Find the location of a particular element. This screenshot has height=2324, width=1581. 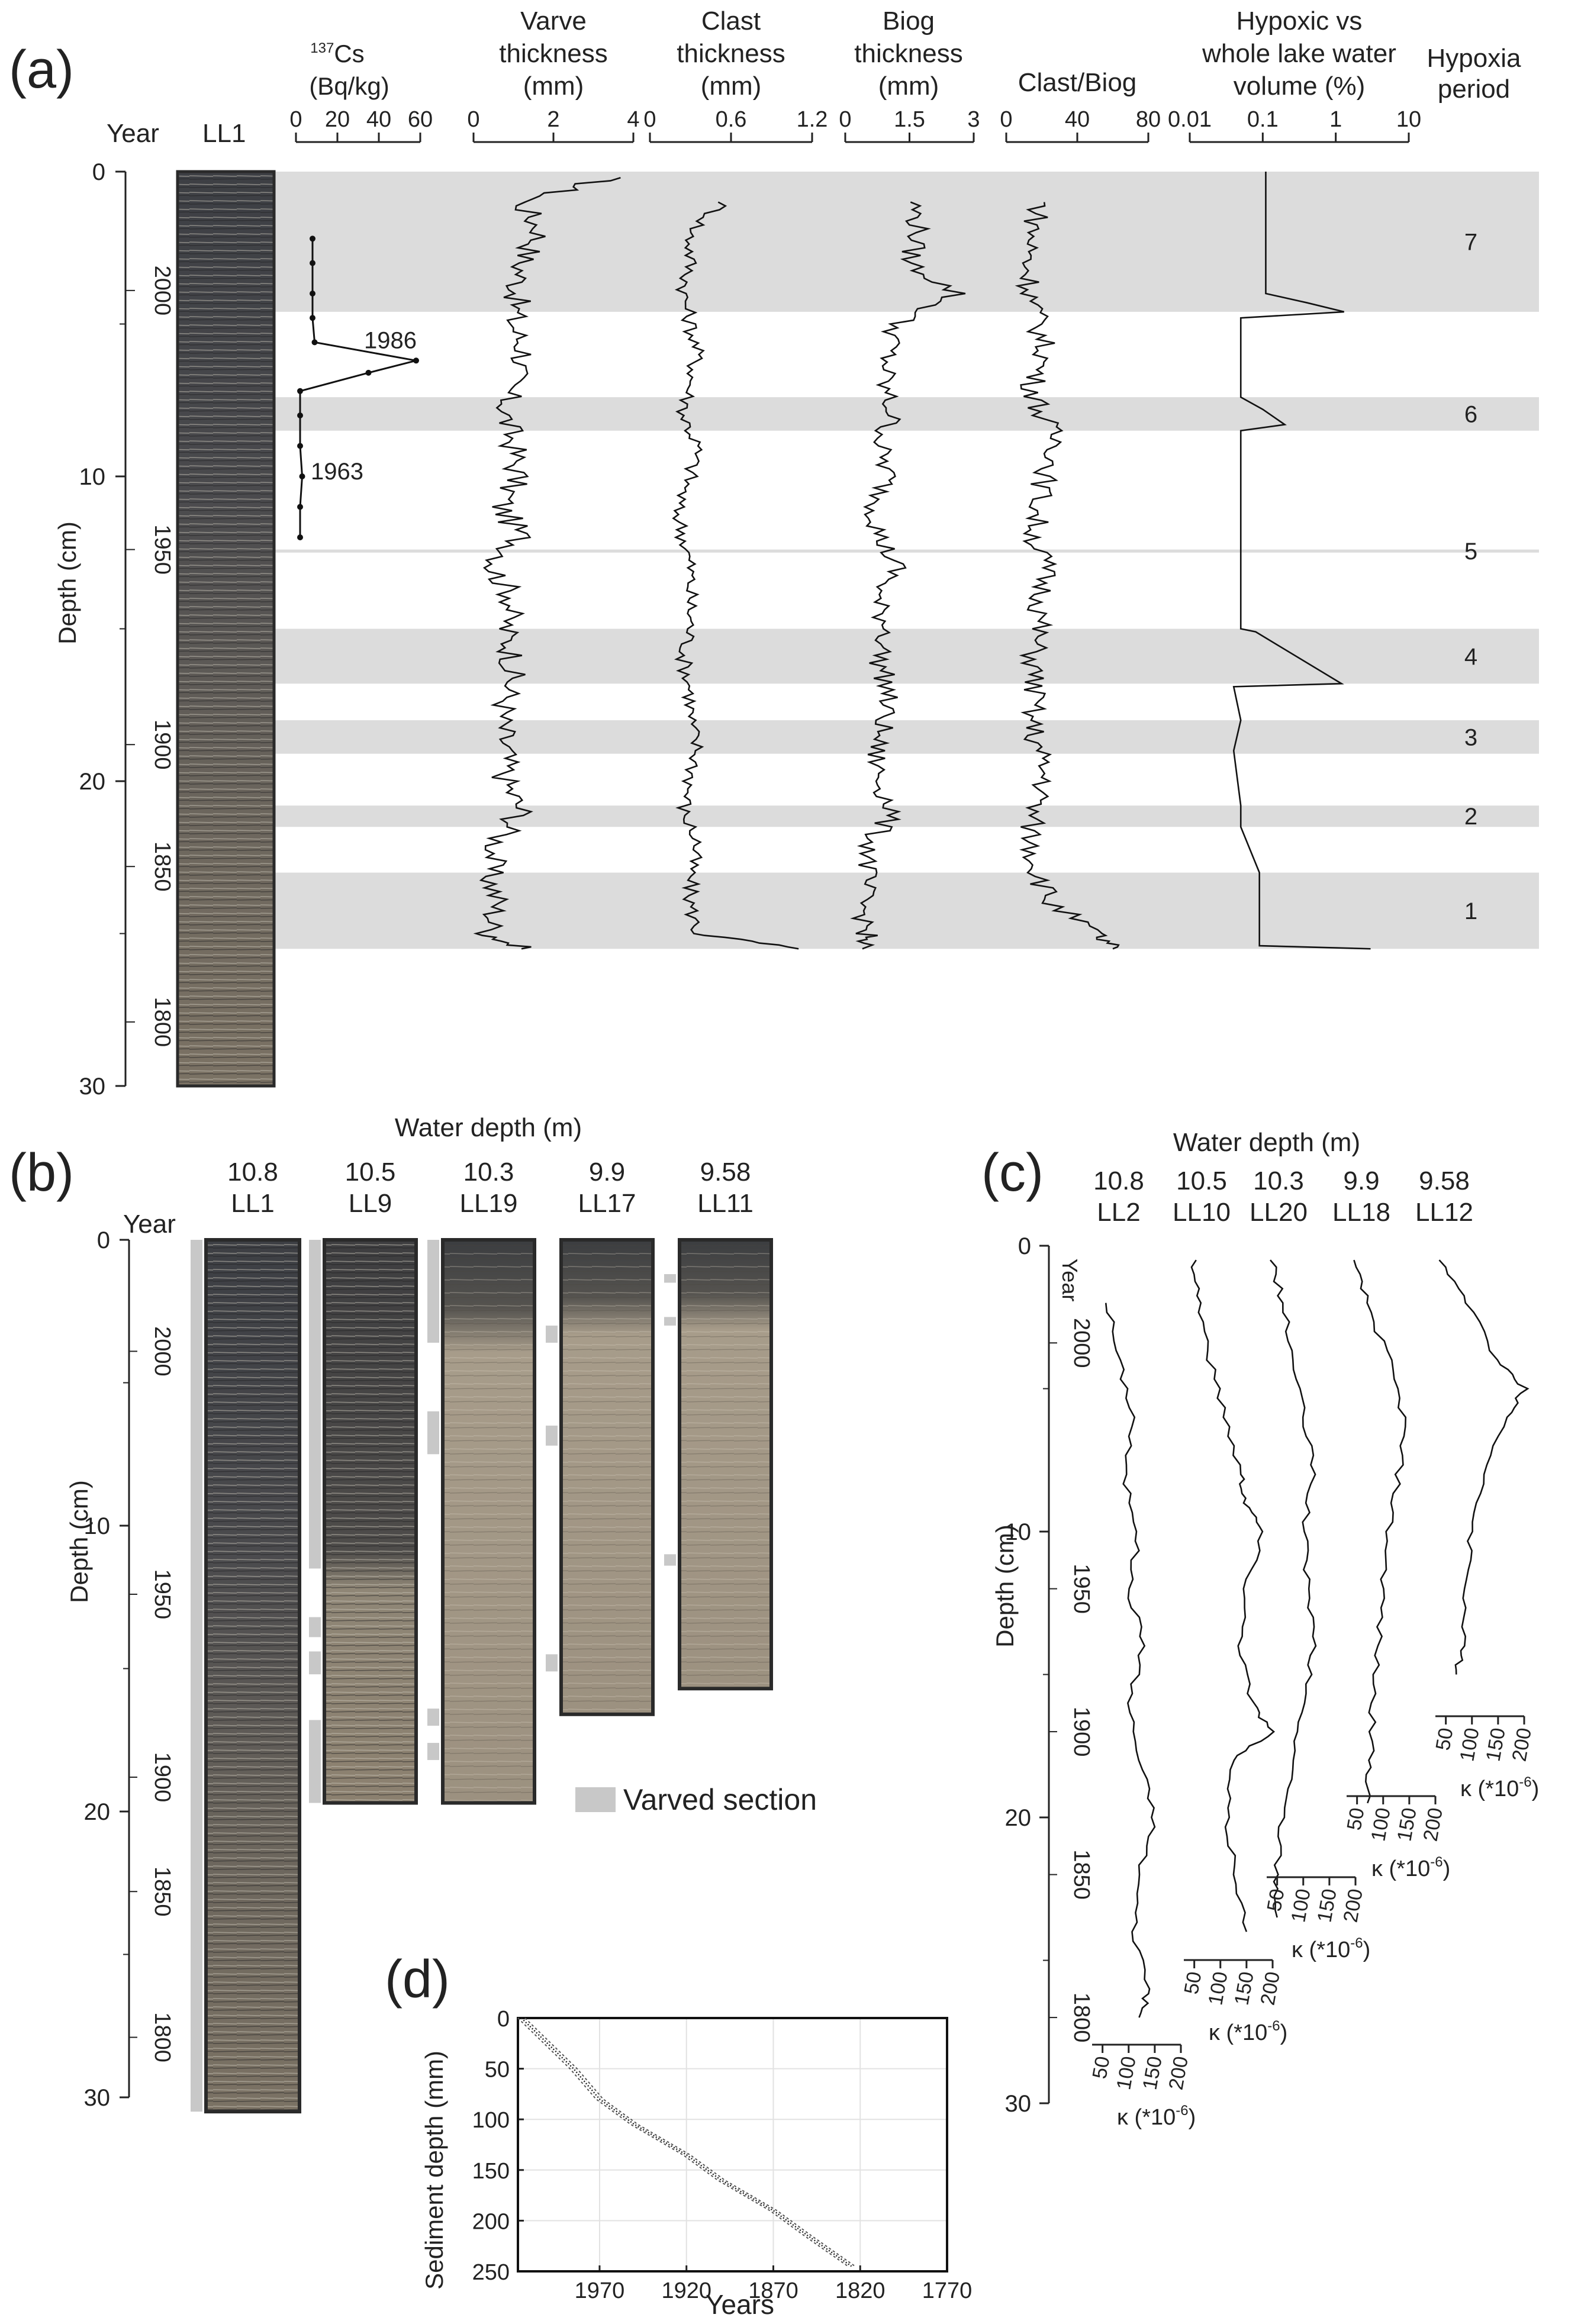

panel-b-depth-axis: 0 10 20 30 is located at coordinates (107, 1669).